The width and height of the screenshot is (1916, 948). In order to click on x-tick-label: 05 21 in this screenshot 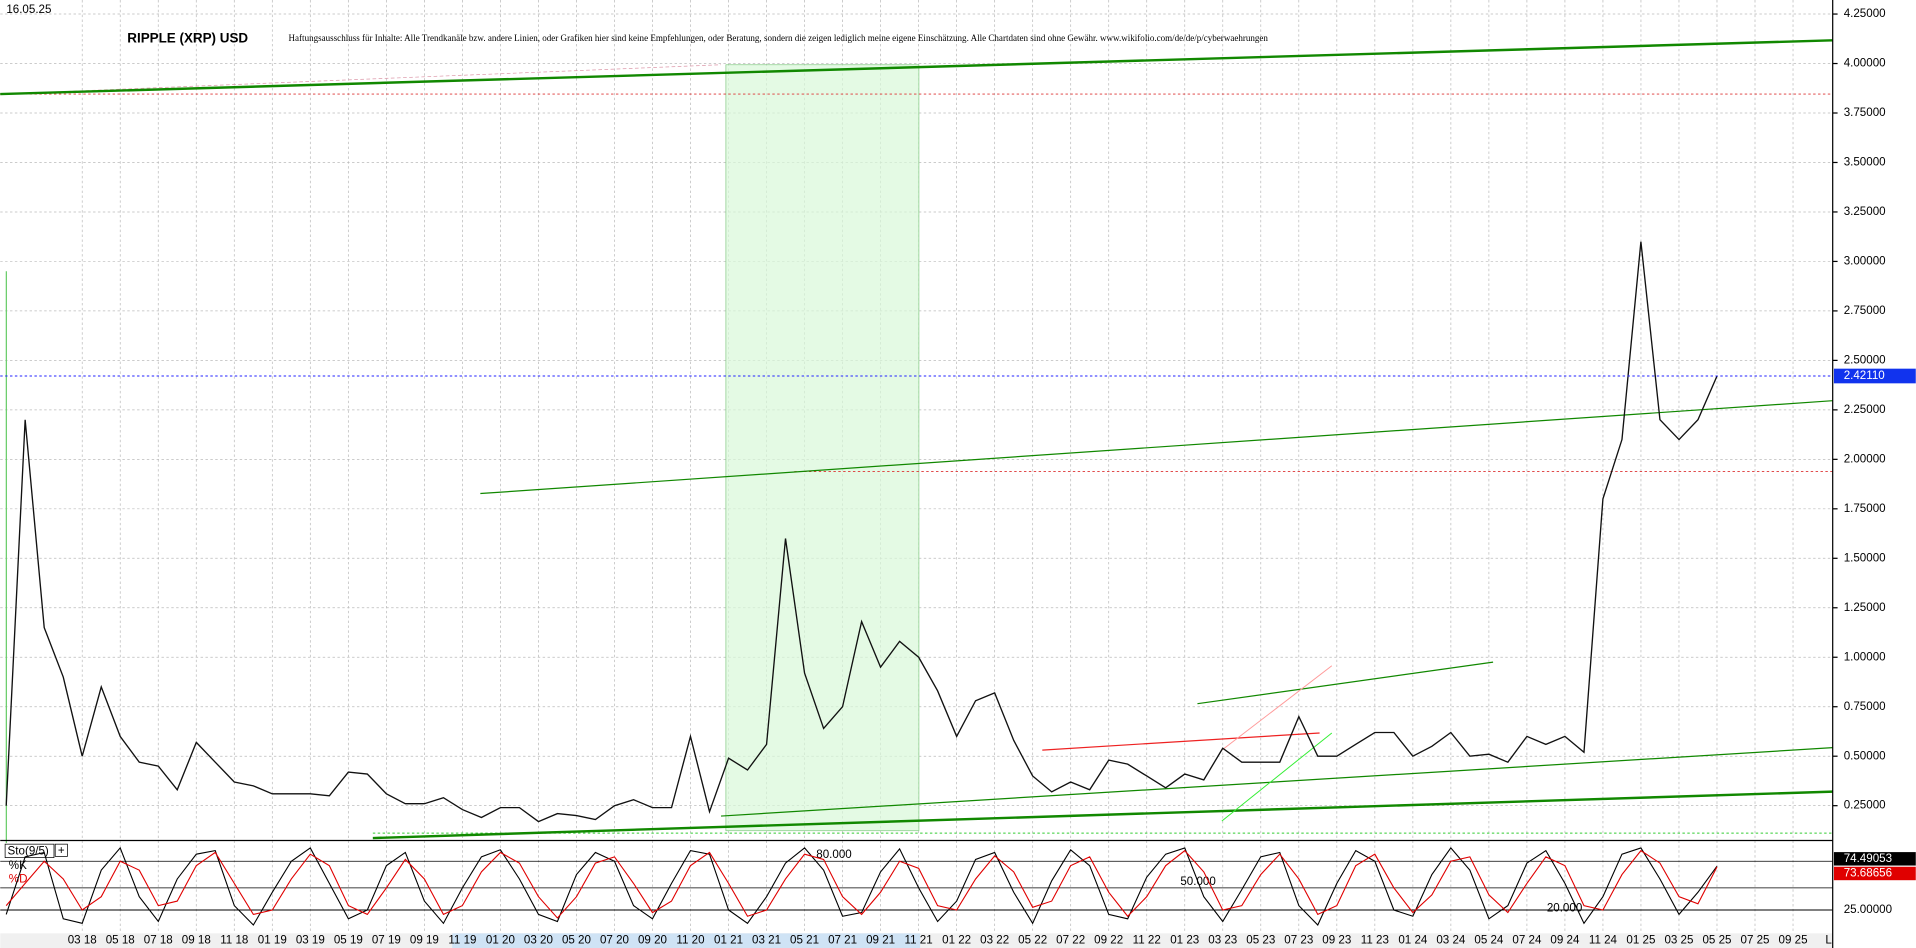, I will do `click(804, 940)`.